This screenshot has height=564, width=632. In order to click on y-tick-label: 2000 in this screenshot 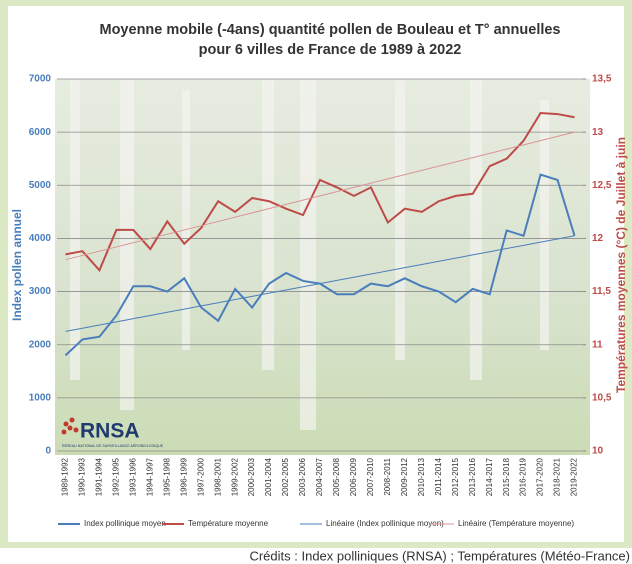, I will do `click(40, 344)`.